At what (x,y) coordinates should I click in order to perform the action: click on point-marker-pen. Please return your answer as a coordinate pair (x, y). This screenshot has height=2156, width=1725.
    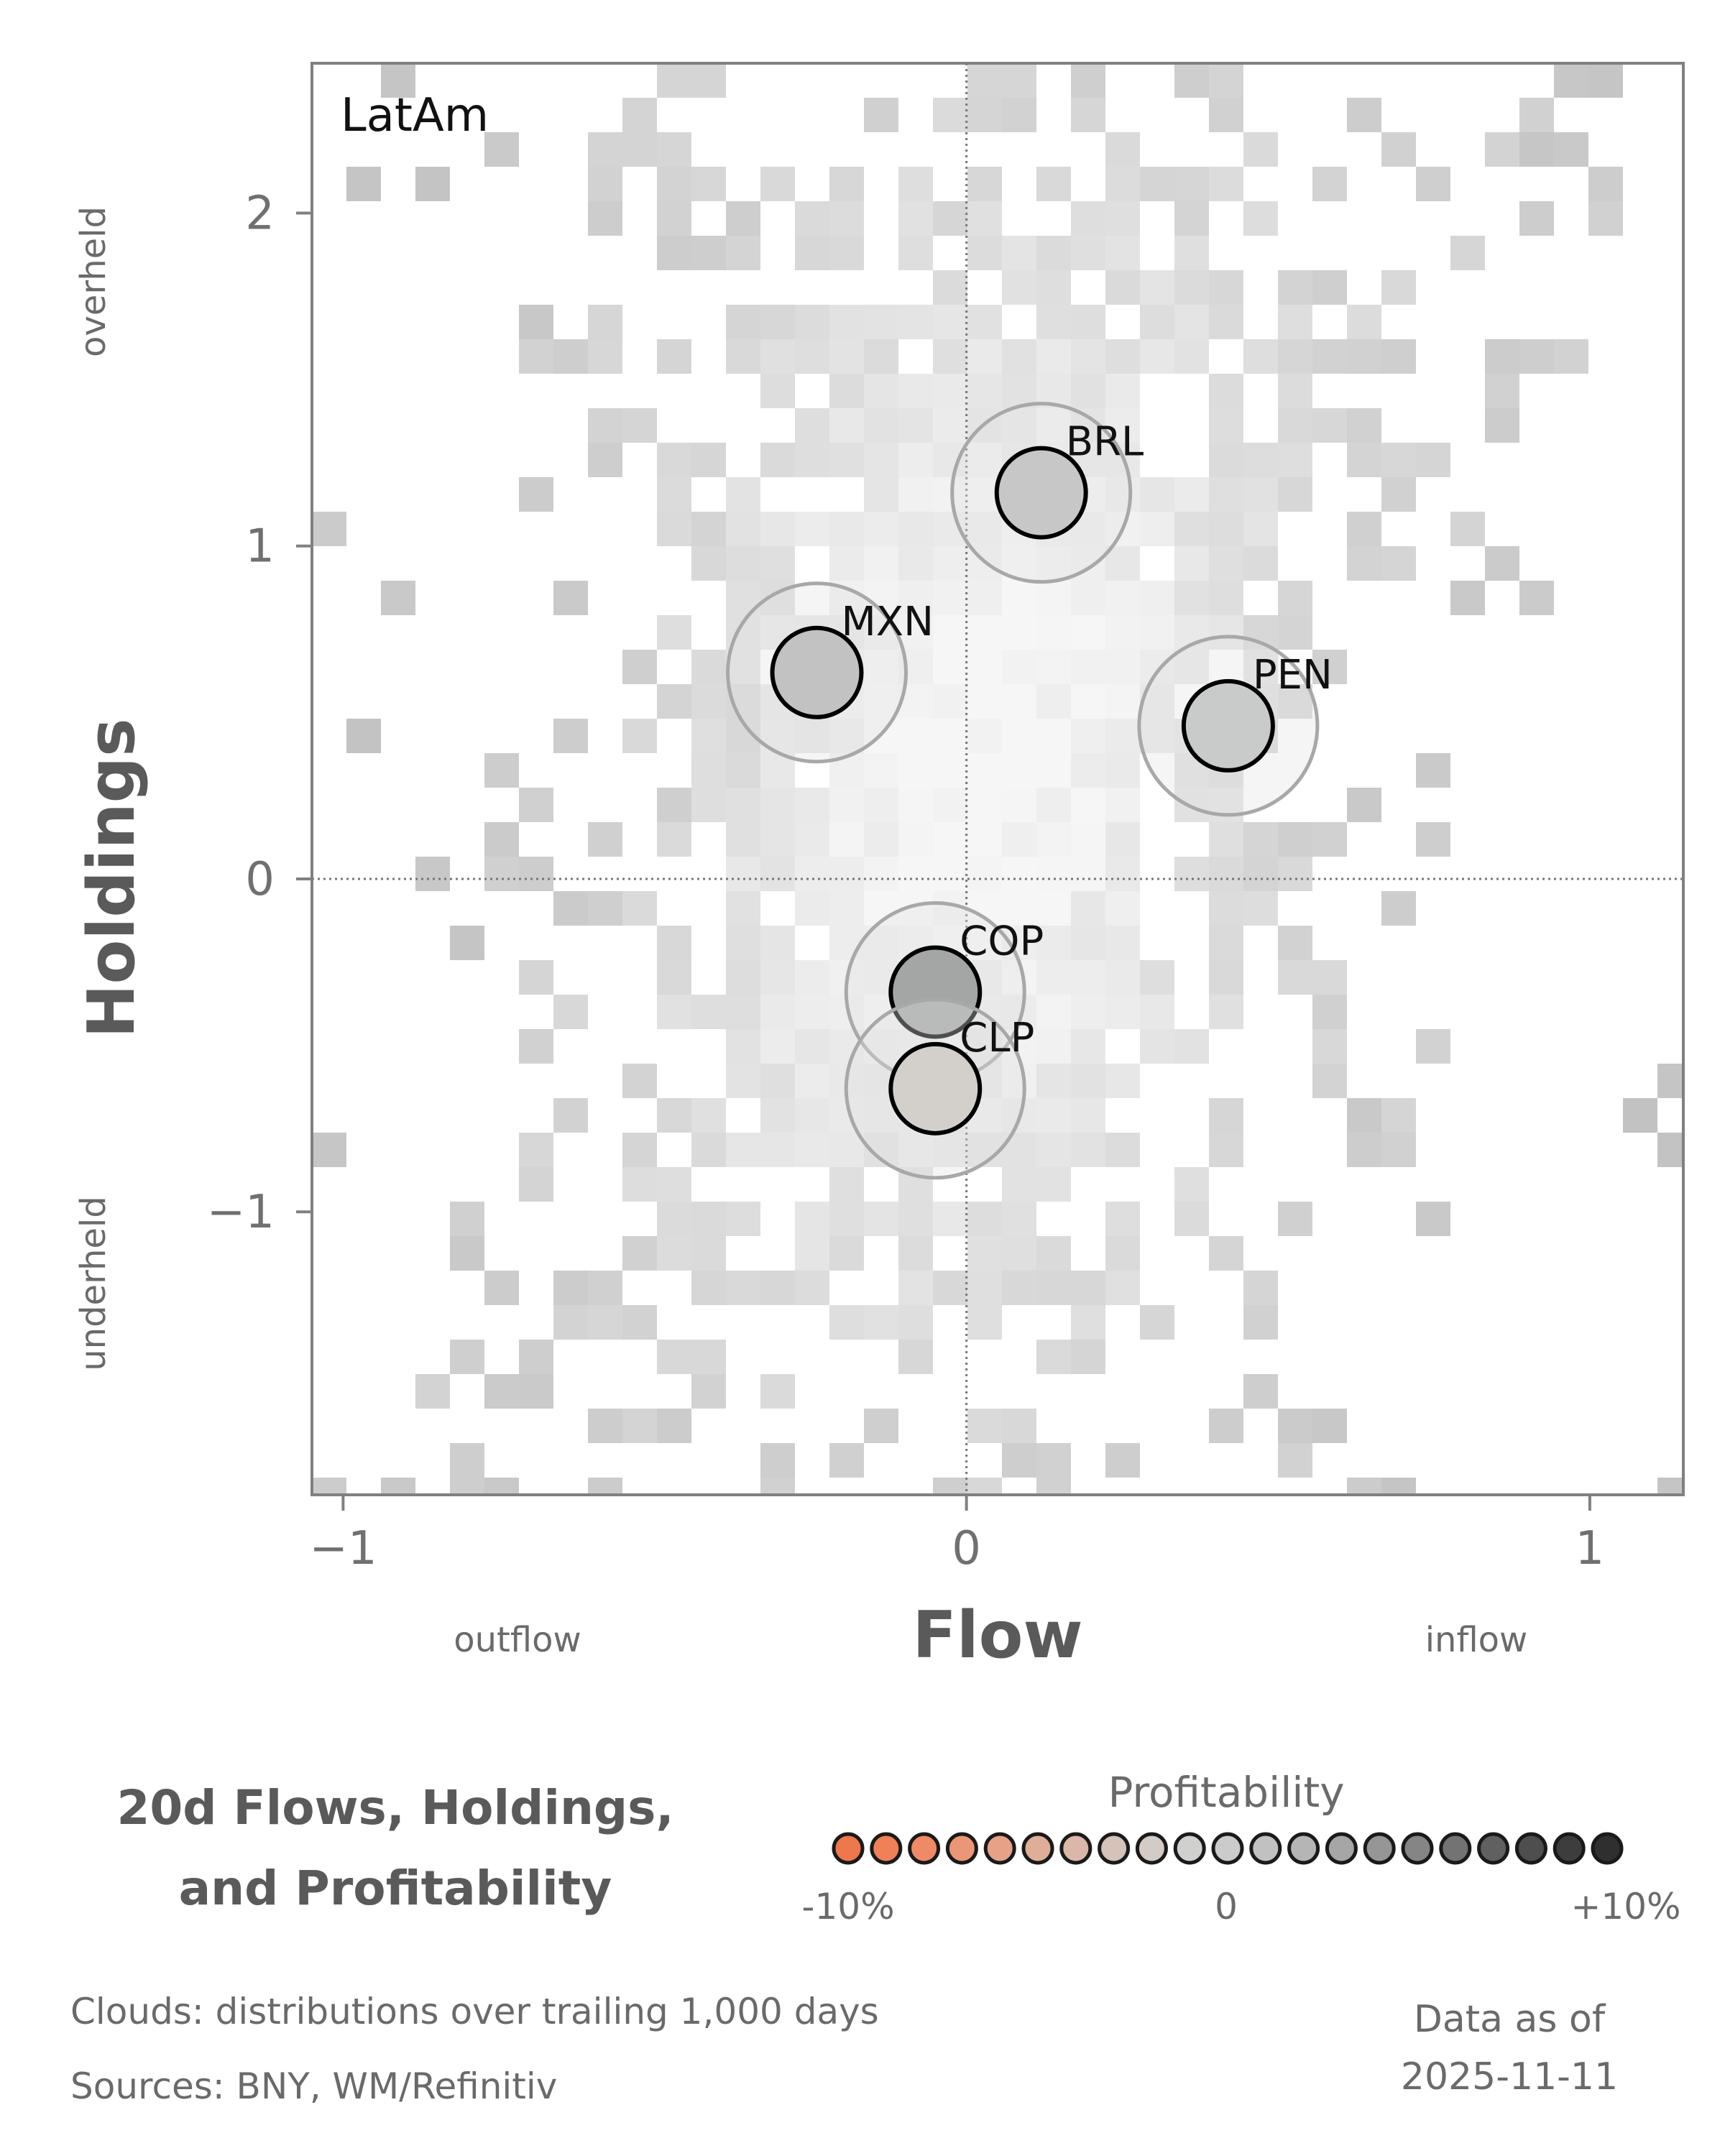
    Looking at the image, I should click on (1228, 725).